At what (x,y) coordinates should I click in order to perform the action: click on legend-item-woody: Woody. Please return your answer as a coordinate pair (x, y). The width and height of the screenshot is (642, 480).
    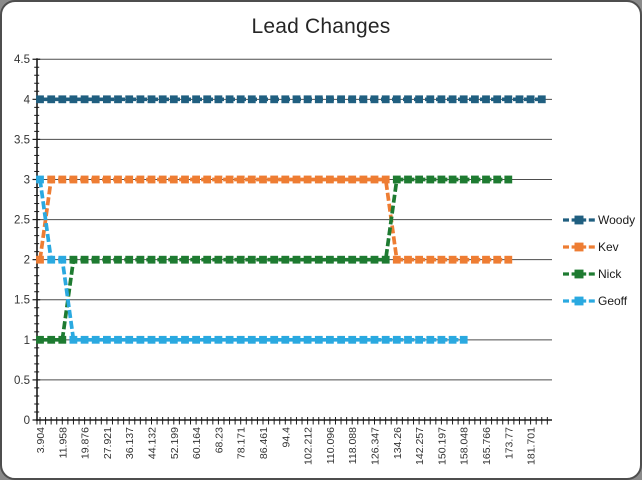
    Looking at the image, I should click on (599, 219).